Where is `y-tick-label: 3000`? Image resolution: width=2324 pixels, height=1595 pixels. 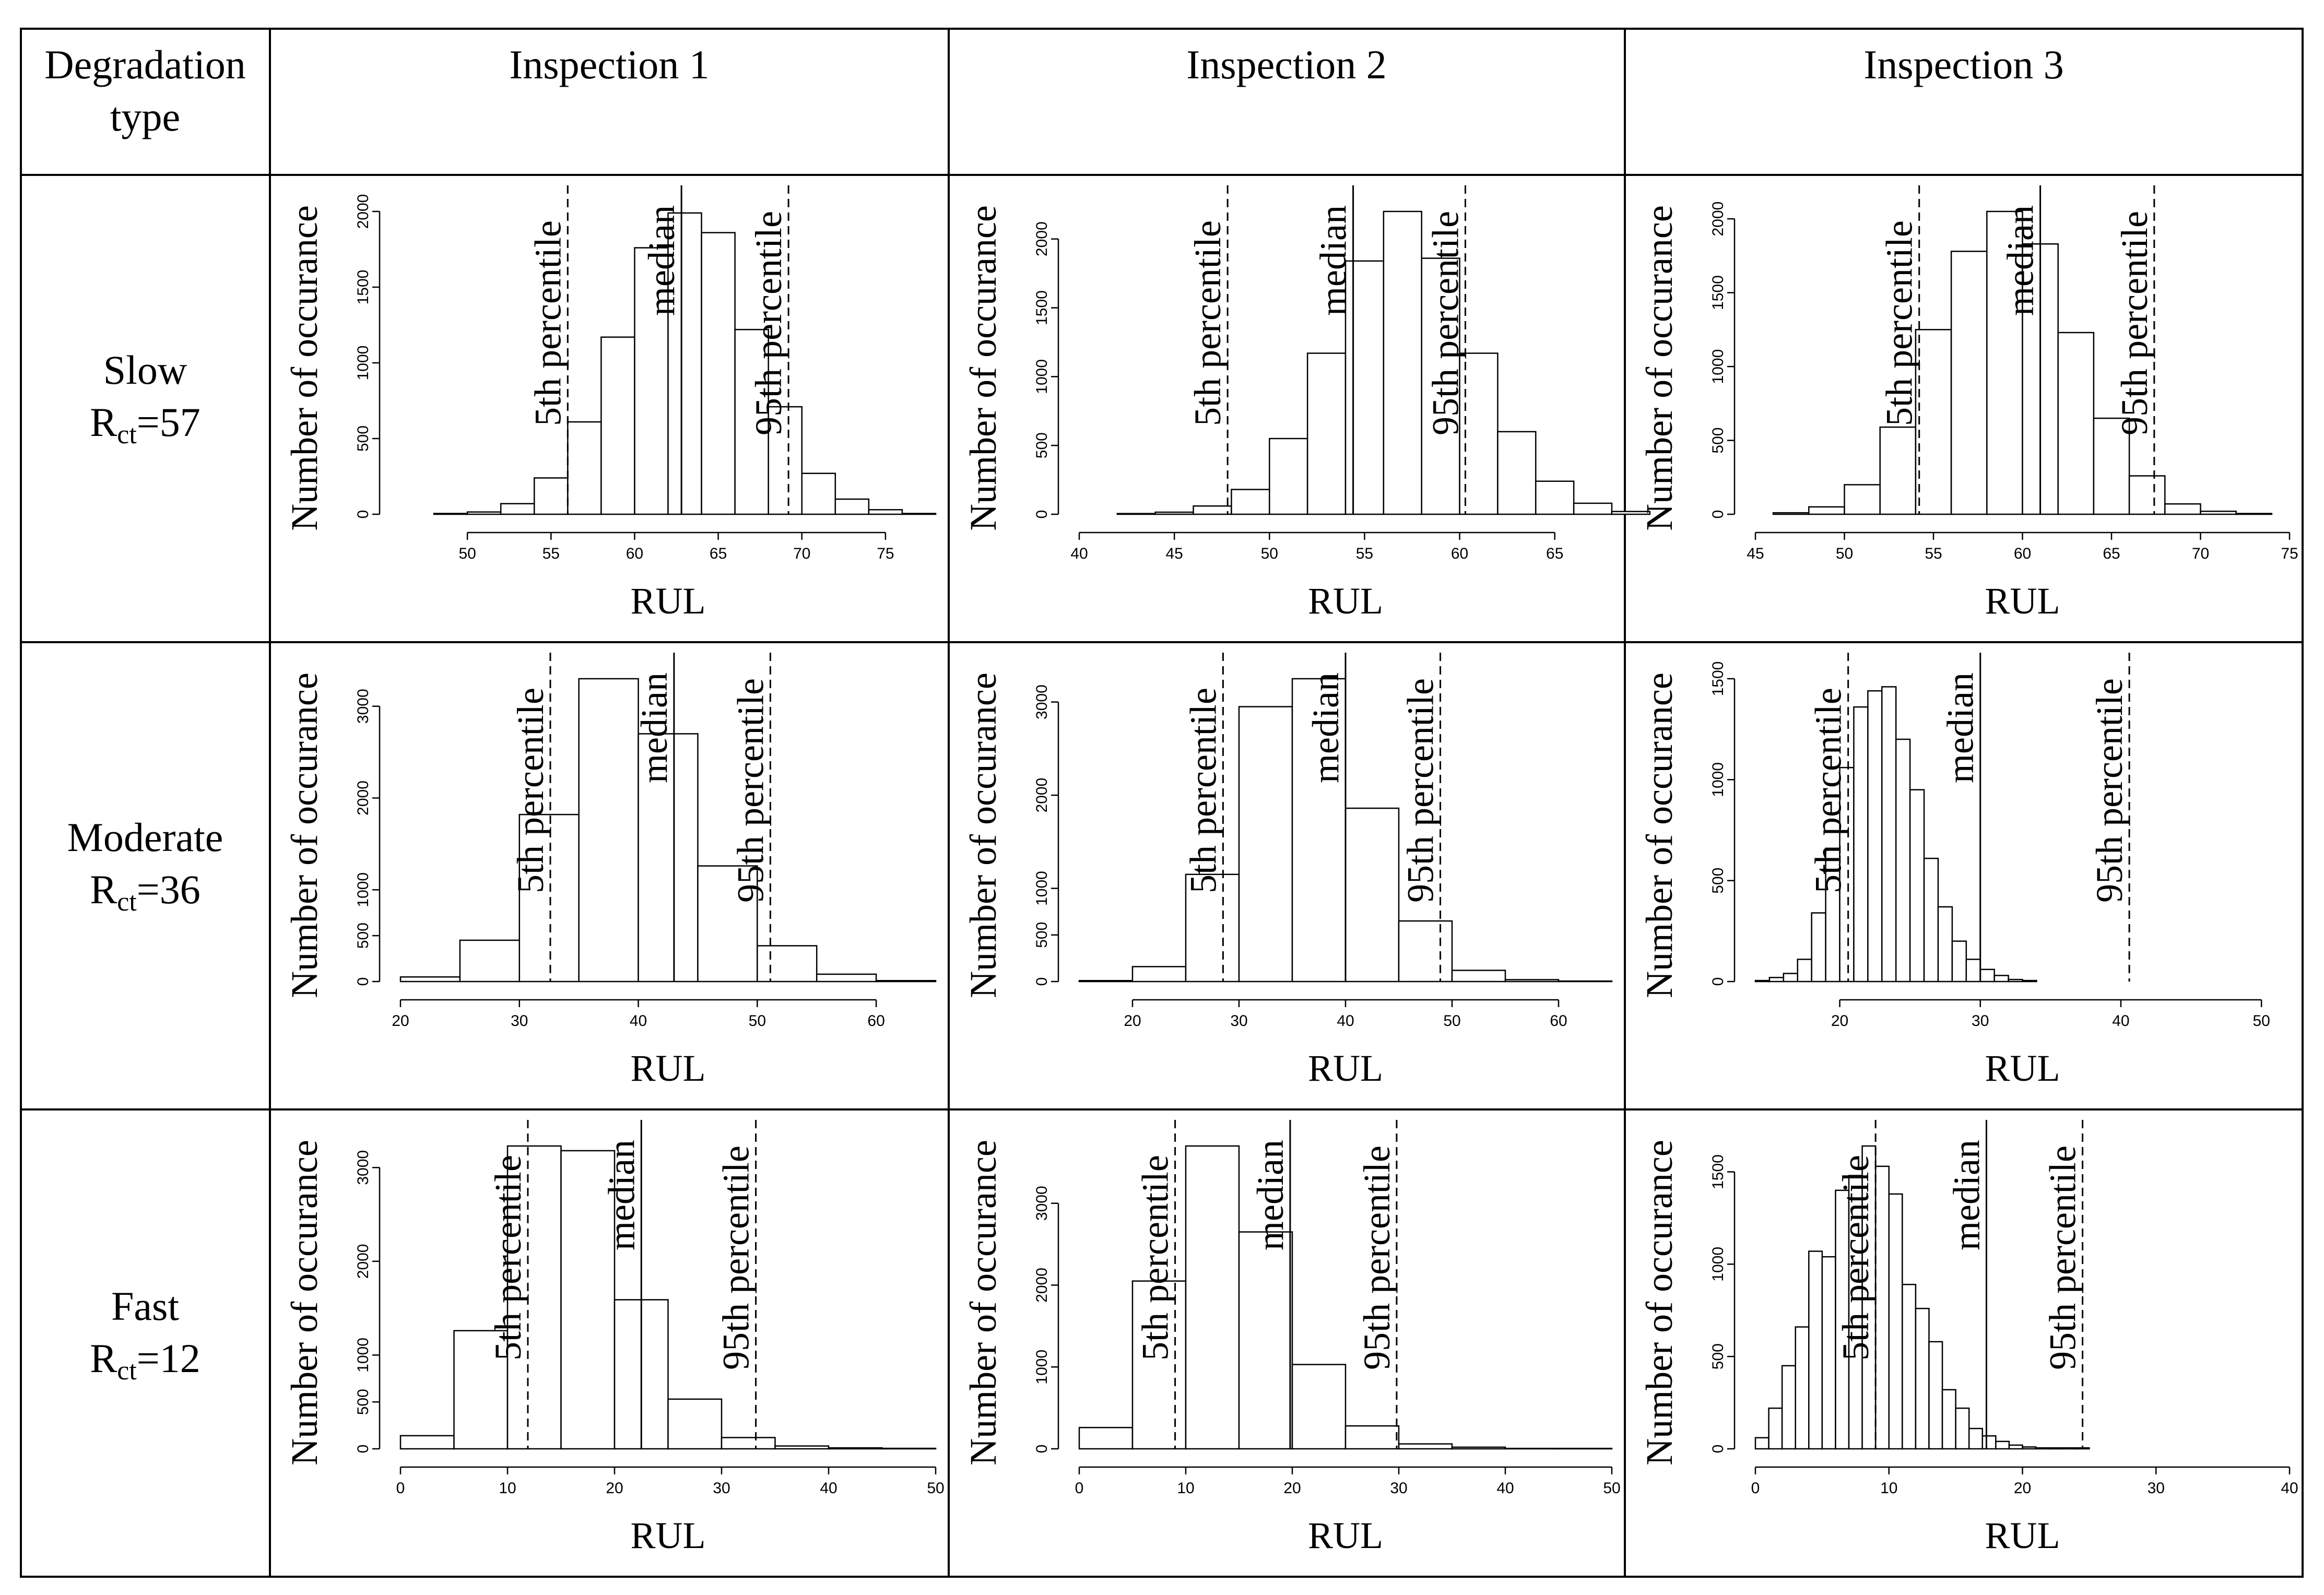 y-tick-label: 3000 is located at coordinates (364, 1167).